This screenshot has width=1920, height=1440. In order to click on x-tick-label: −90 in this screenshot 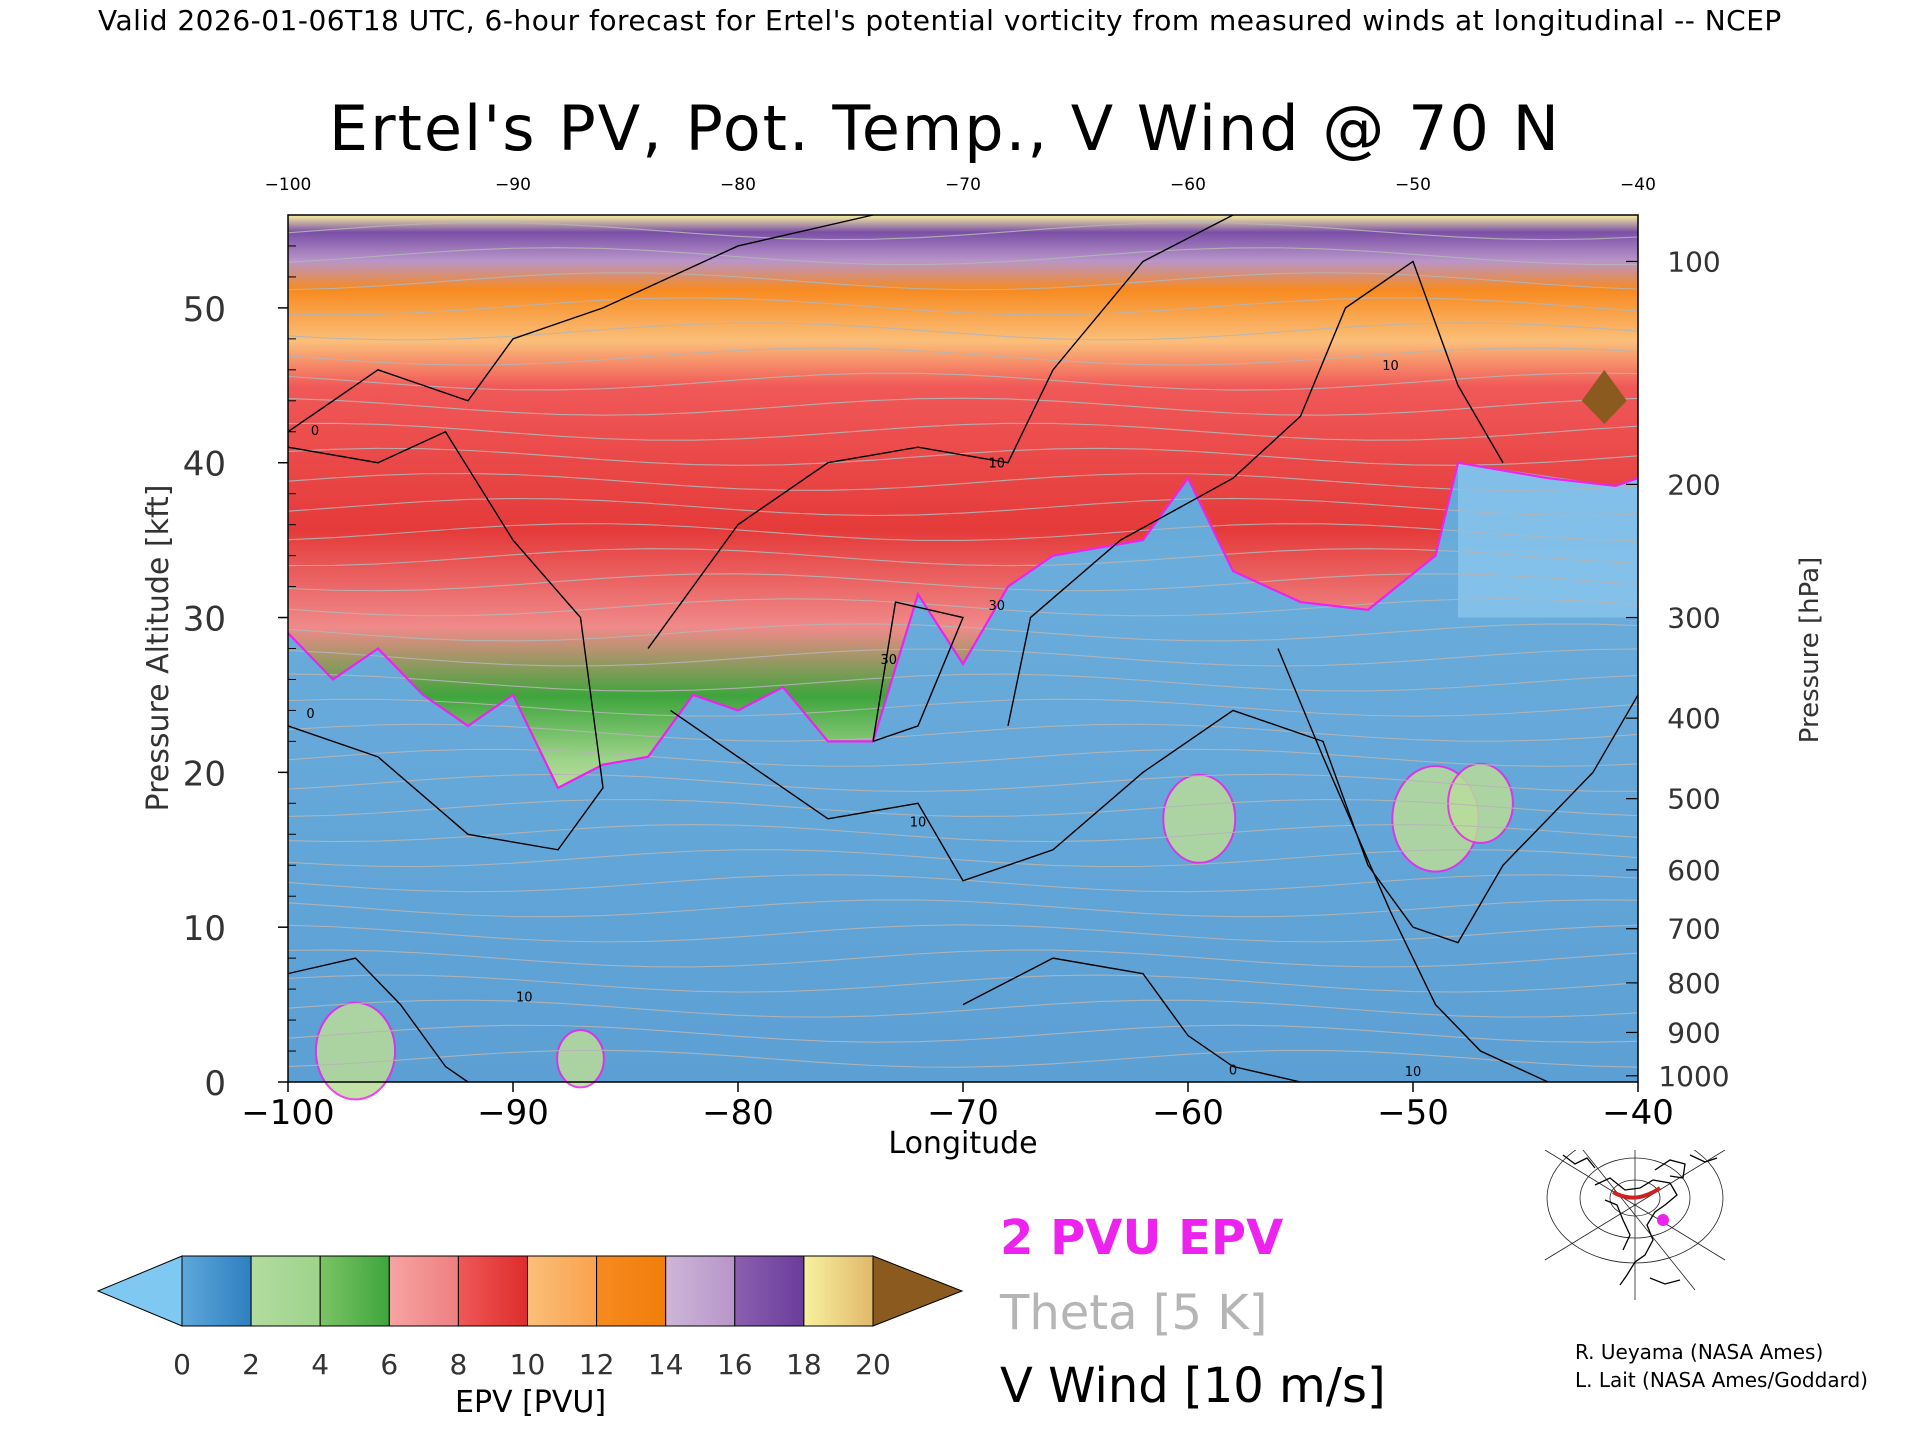, I will do `click(513, 1113)`.